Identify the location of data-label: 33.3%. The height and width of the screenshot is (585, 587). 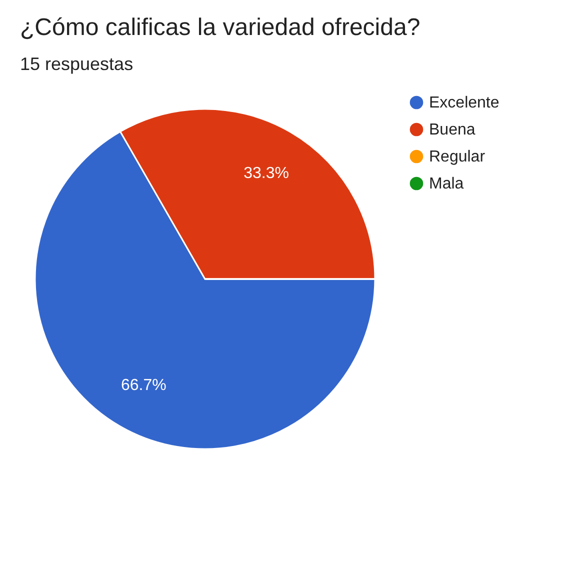
(266, 173).